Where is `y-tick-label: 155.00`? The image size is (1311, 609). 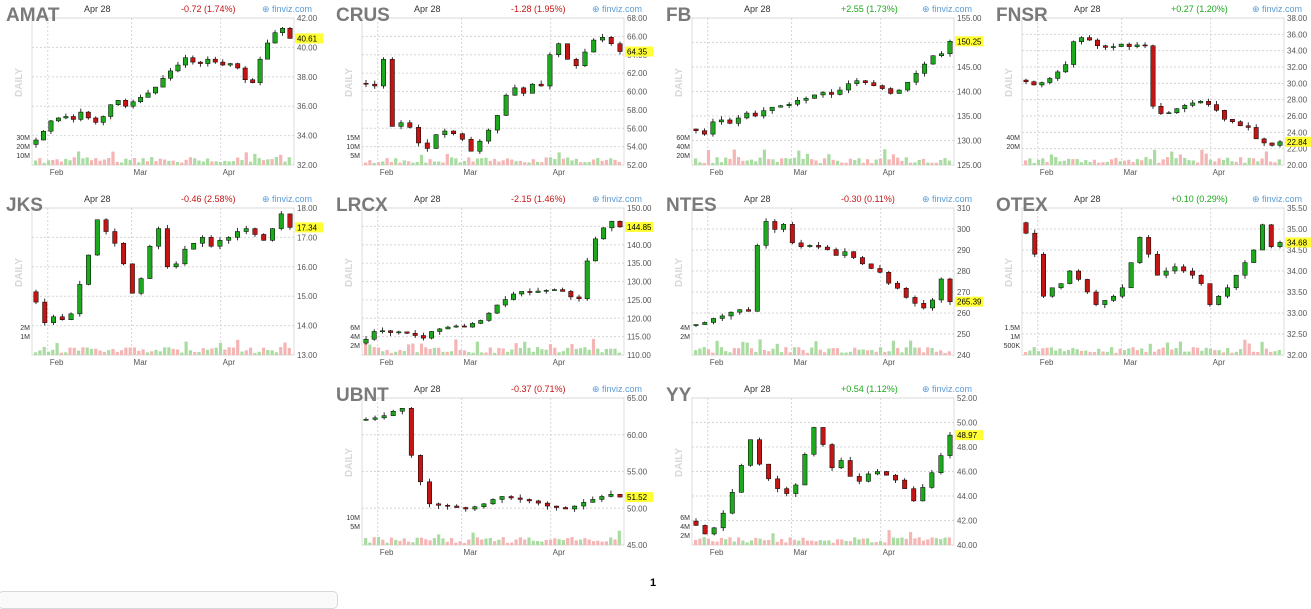 y-tick-label: 155.00 is located at coordinates (969, 18).